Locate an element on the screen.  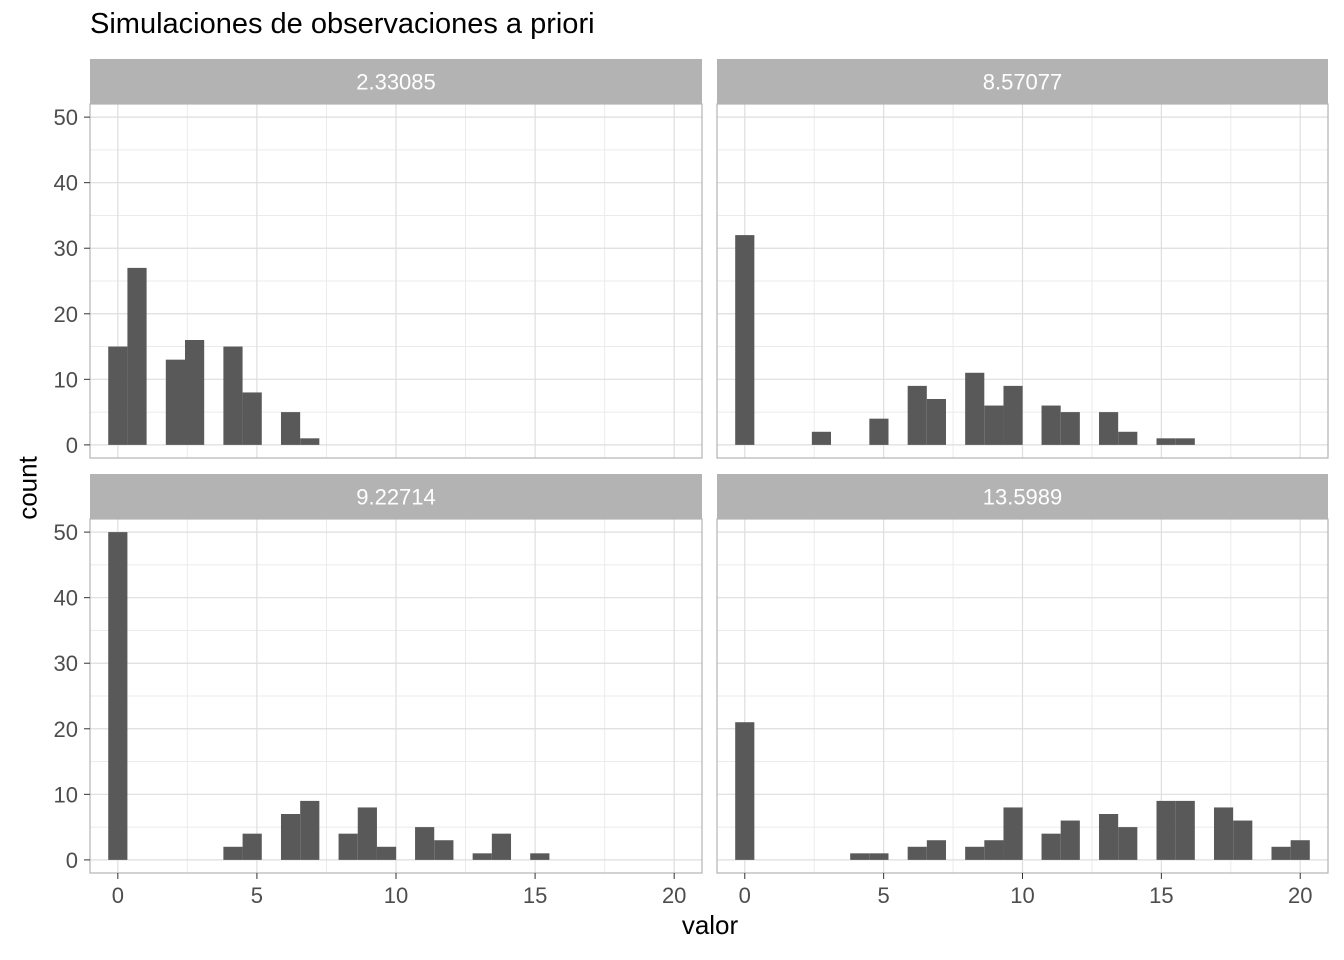
facet-strip-label: 8.57077 is located at coordinates (1023, 82).